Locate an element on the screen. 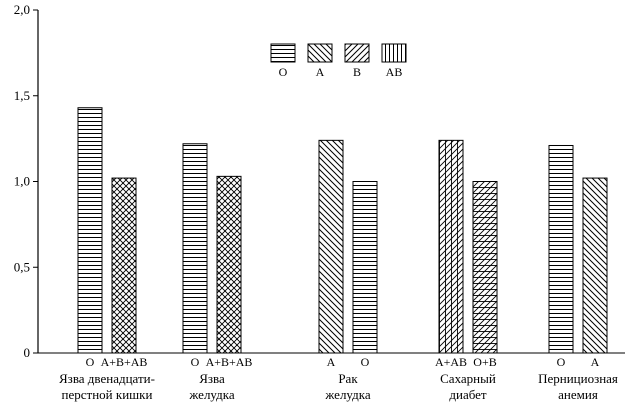  y-tick-label: 1,5 is located at coordinates (22, 95).